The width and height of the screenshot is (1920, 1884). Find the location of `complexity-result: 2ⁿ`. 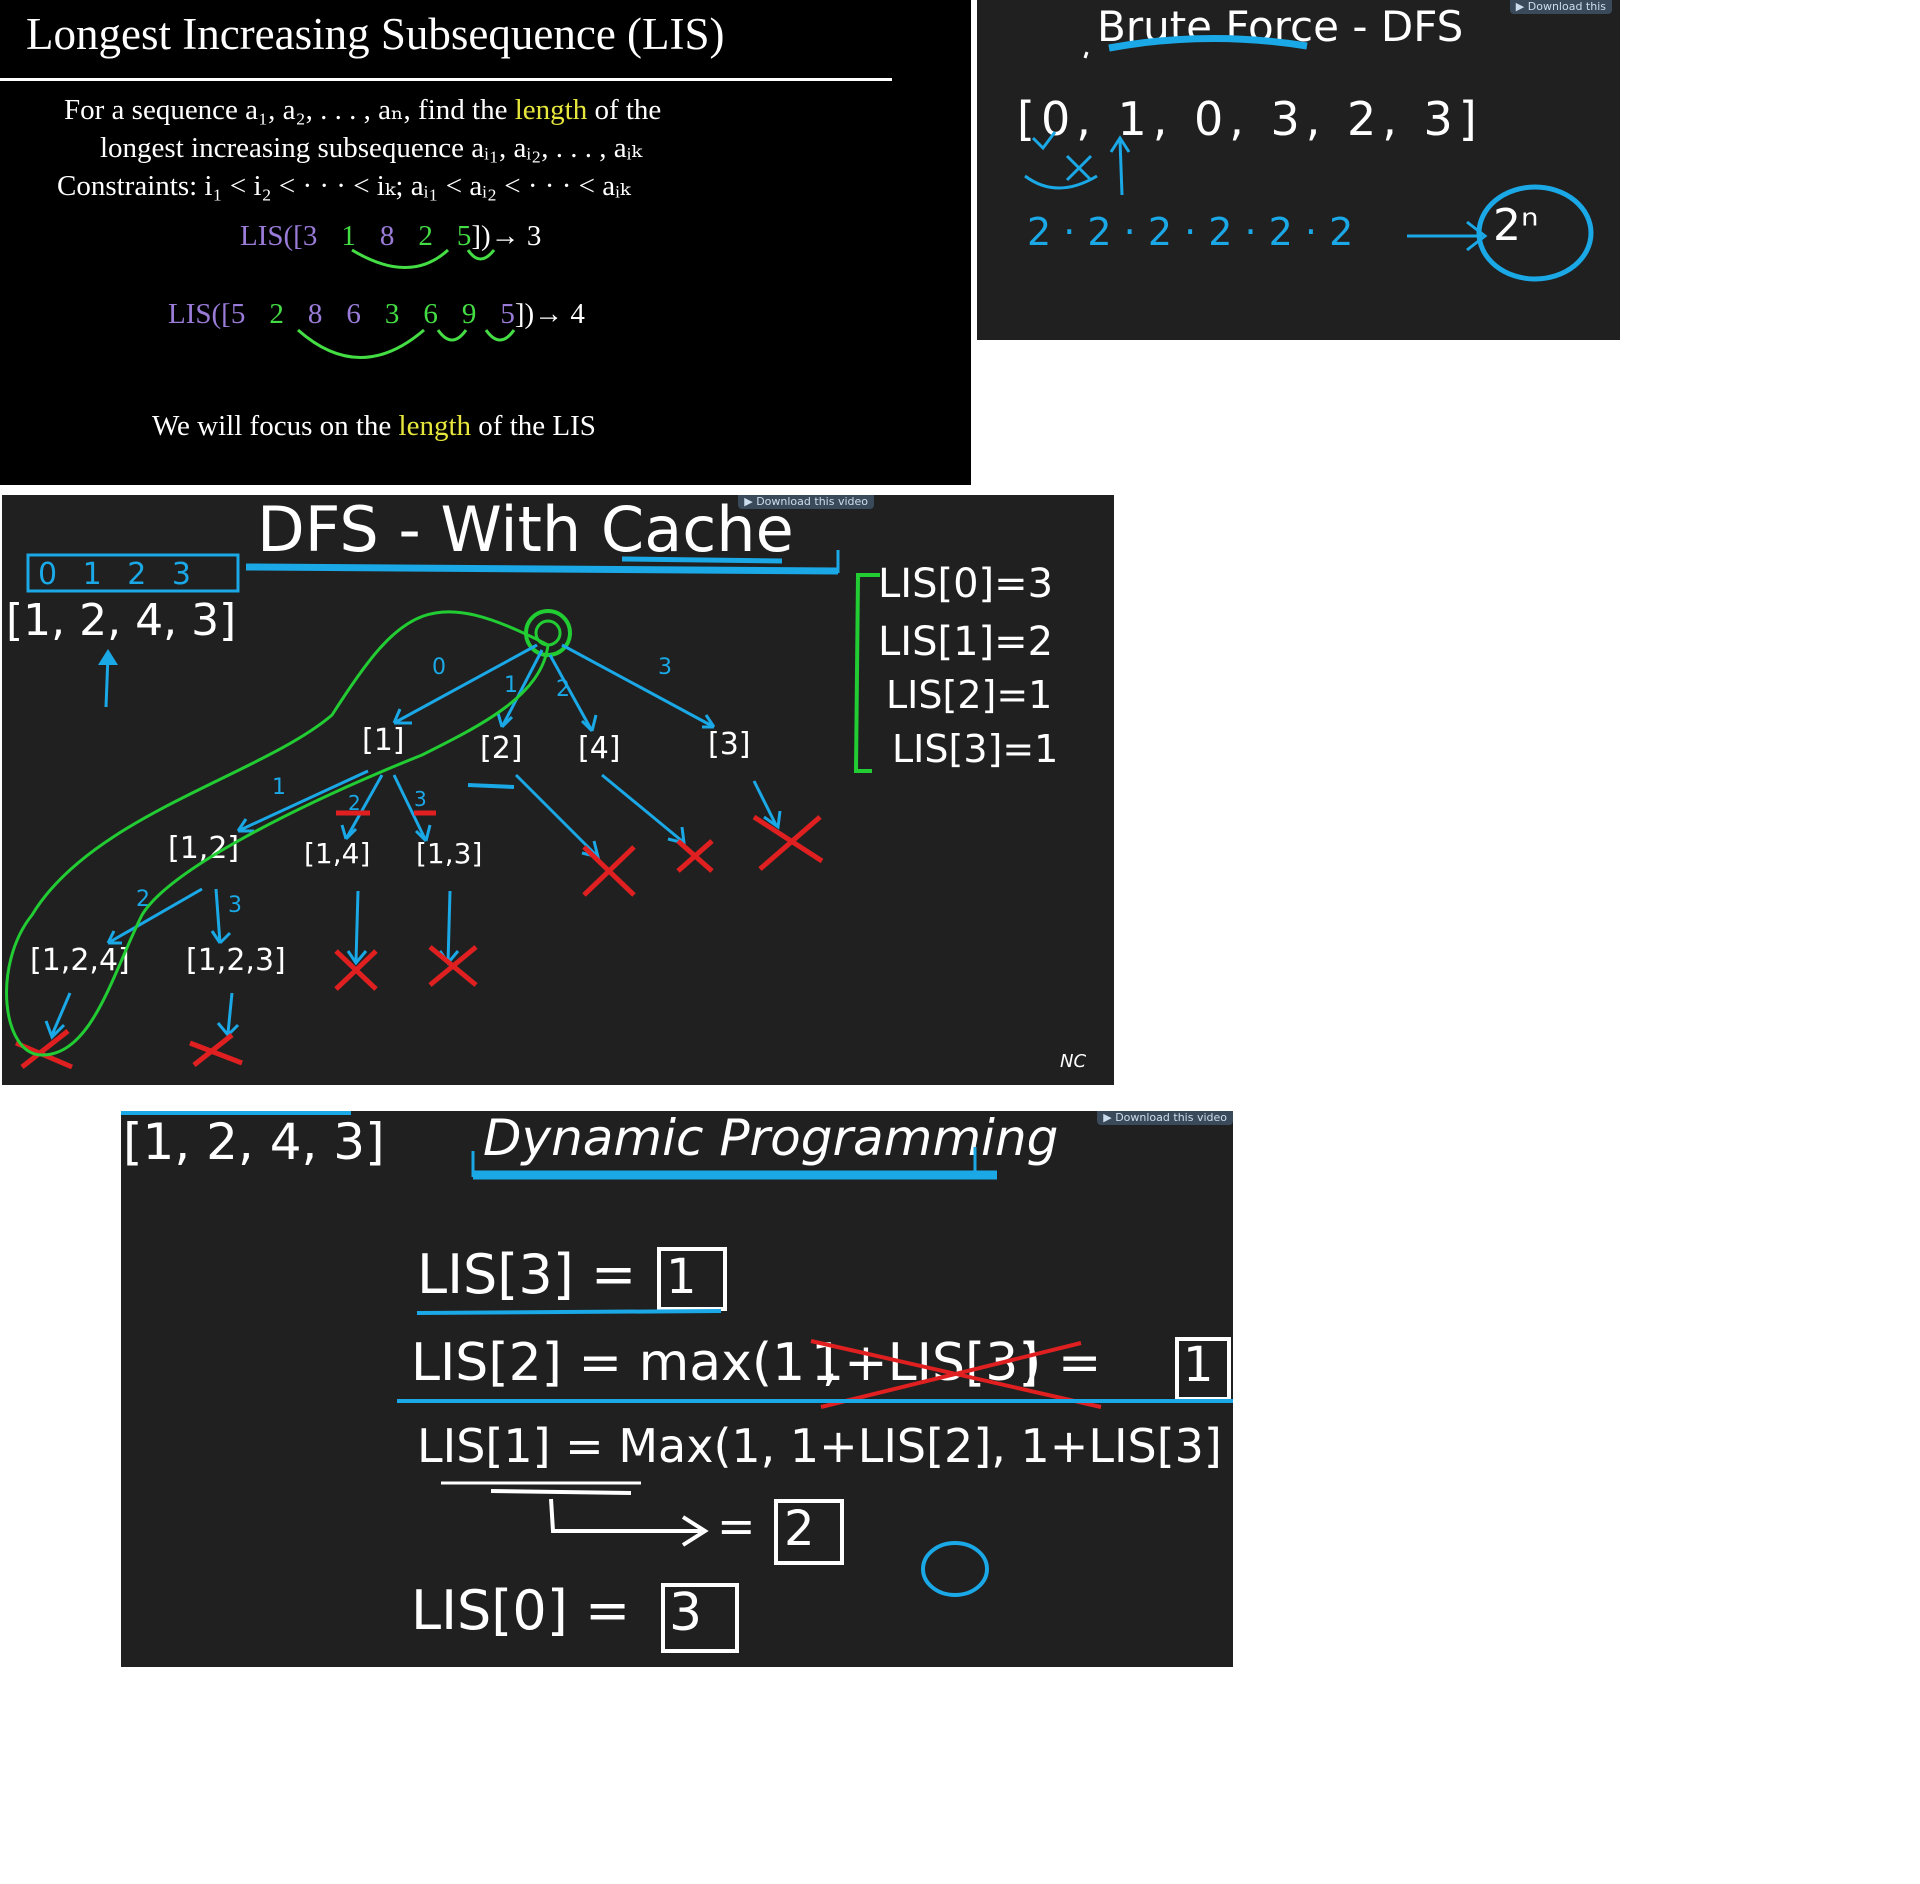

complexity-result: 2ⁿ is located at coordinates (1516, 225).